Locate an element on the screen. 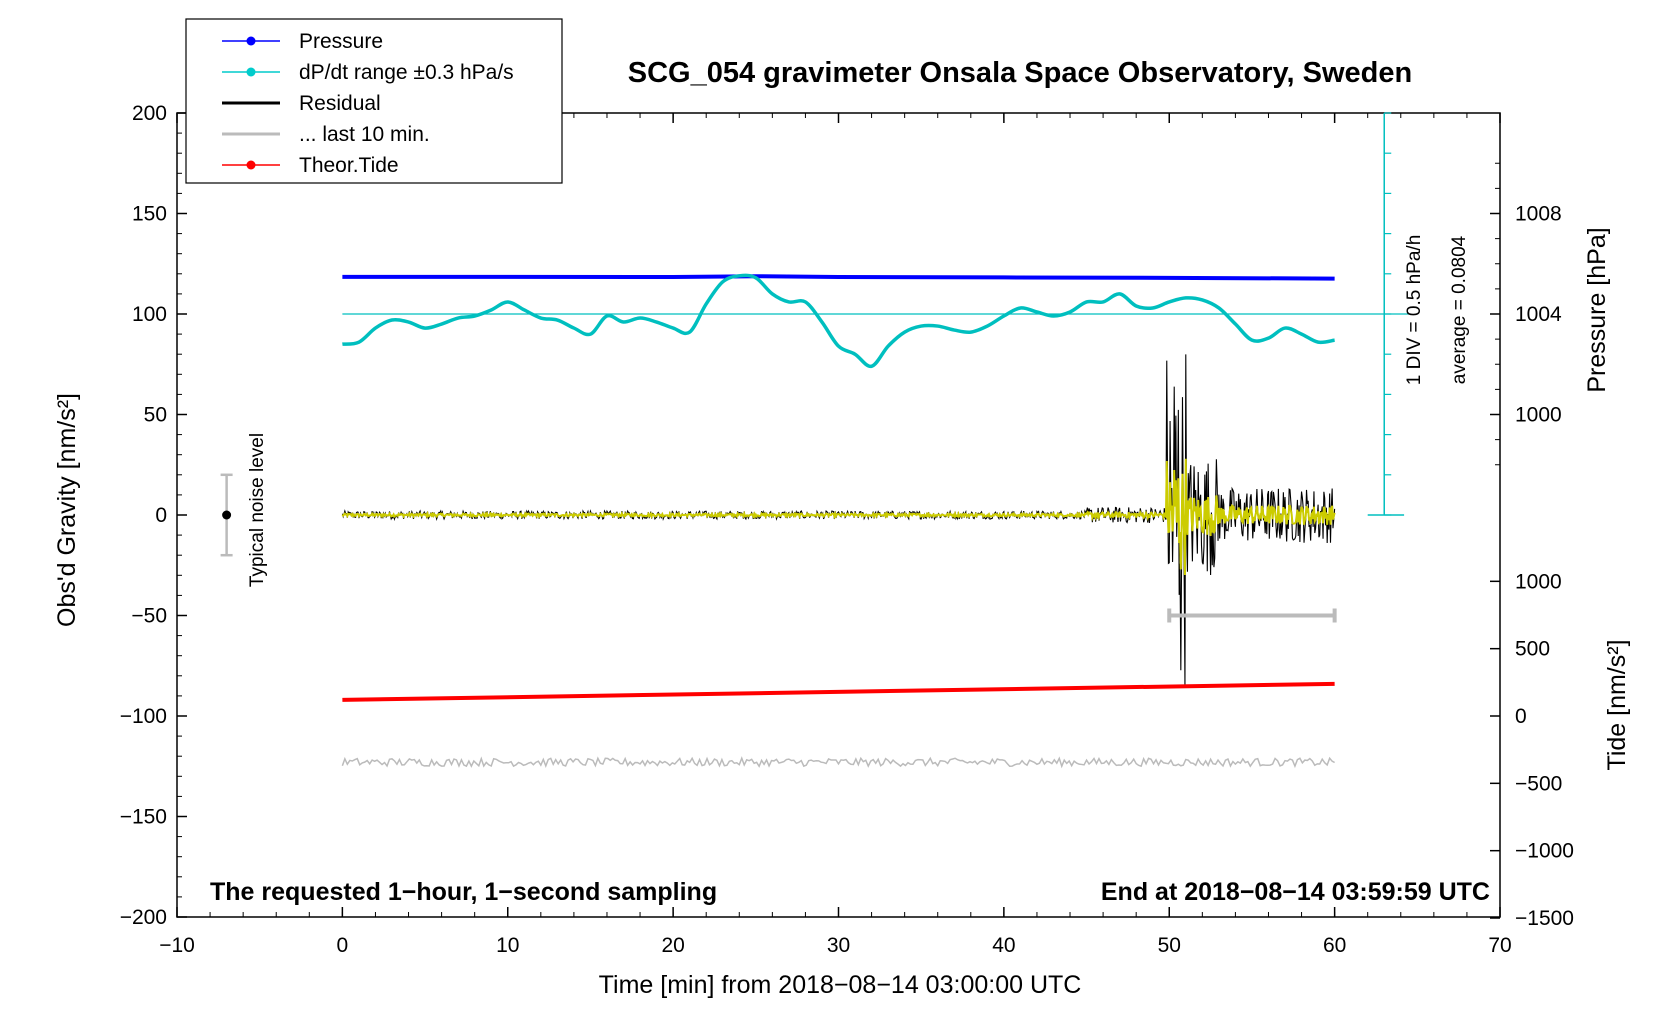 This screenshot has width=1676, height=1020. y-tick-label: 100 is located at coordinates (149, 314).